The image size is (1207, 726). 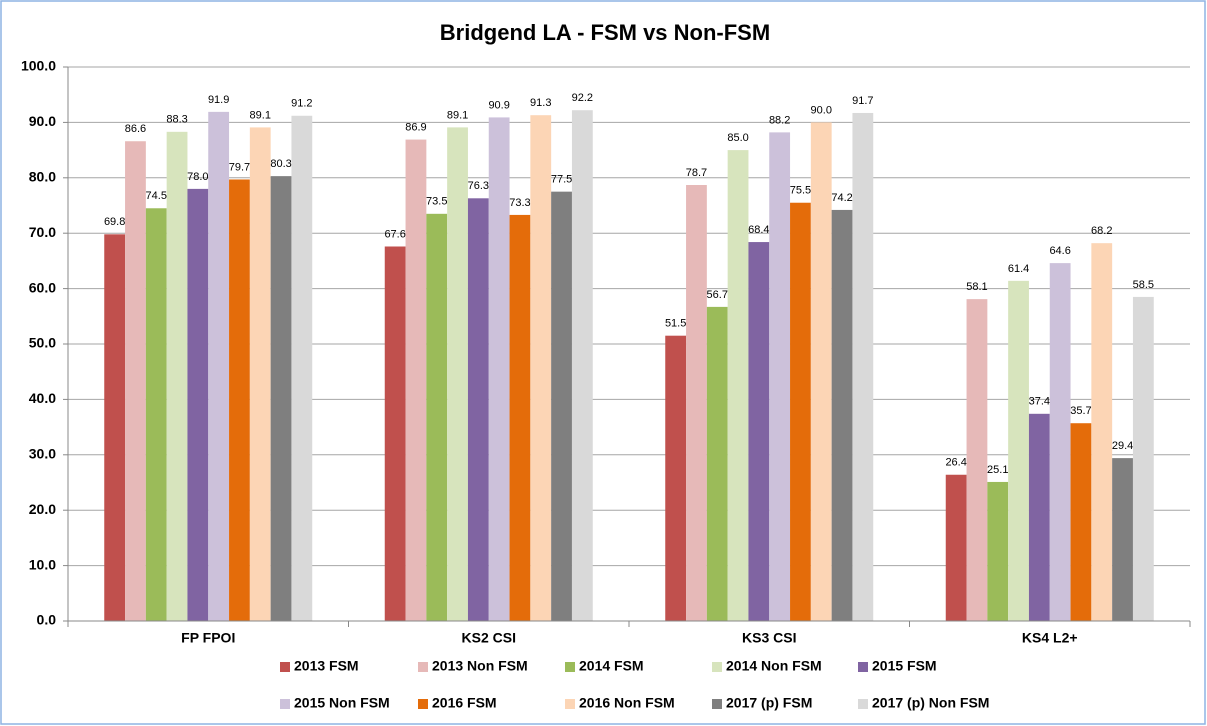 What do you see at coordinates (540, 103) in the screenshot?
I see `data-label: 91.3` at bounding box center [540, 103].